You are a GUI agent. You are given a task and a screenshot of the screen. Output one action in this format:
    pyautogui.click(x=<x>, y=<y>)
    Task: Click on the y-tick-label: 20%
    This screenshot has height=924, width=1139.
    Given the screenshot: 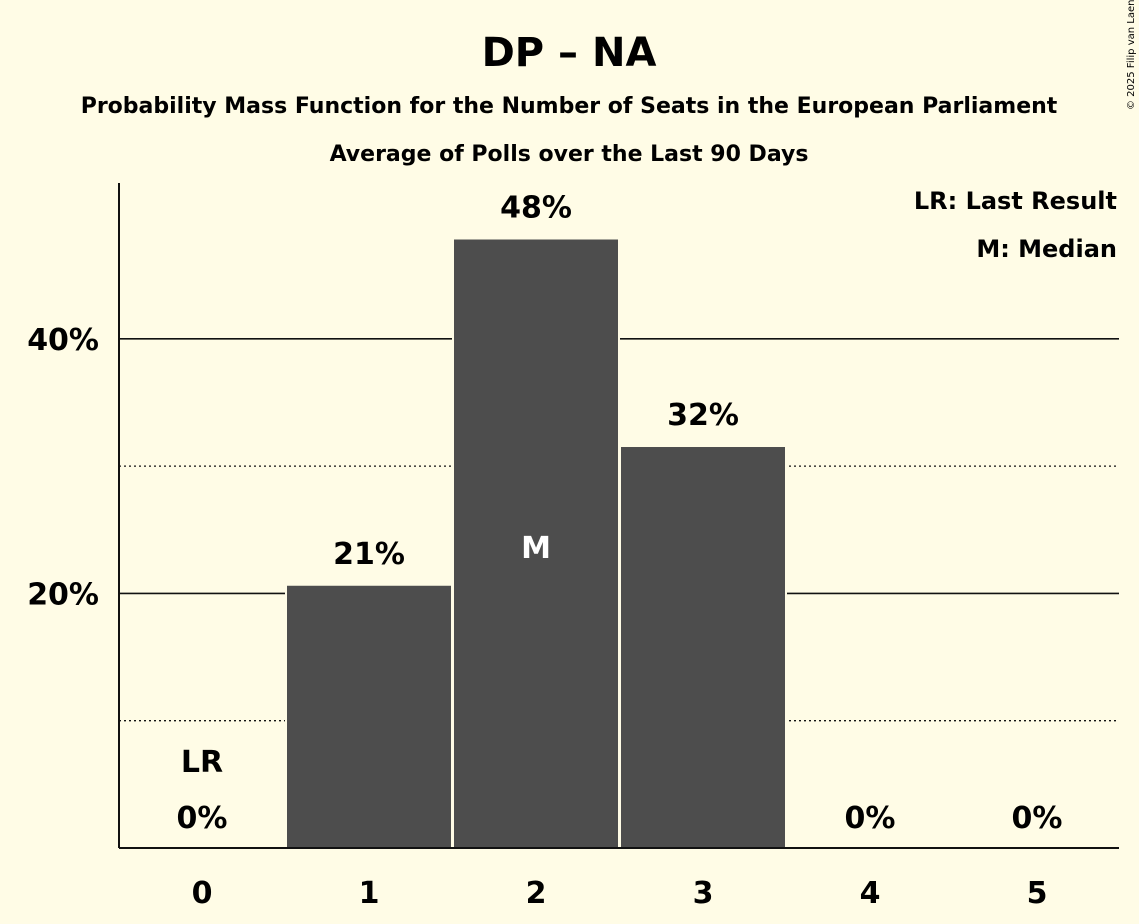 What is the action you would take?
    pyautogui.click(x=63, y=594)
    